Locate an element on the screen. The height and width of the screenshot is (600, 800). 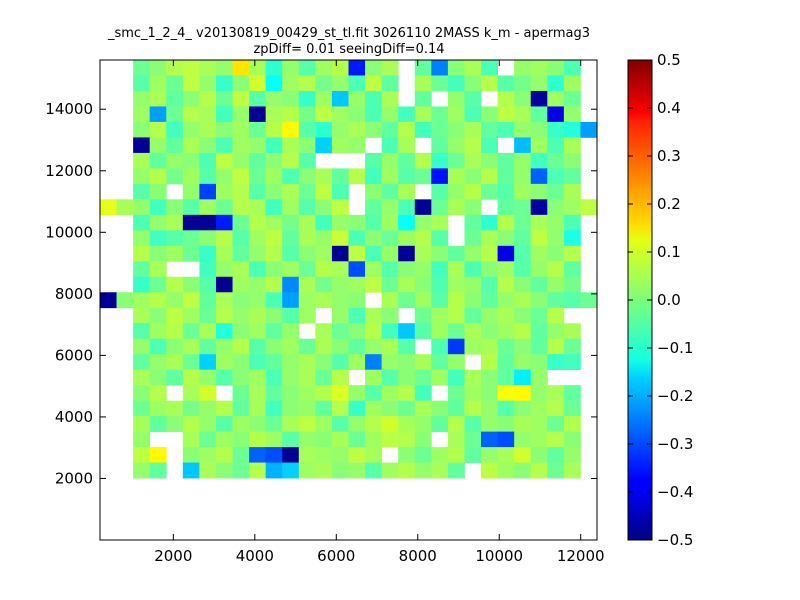
colorbar-tick-label: 0.0 is located at coordinates (669, 300).